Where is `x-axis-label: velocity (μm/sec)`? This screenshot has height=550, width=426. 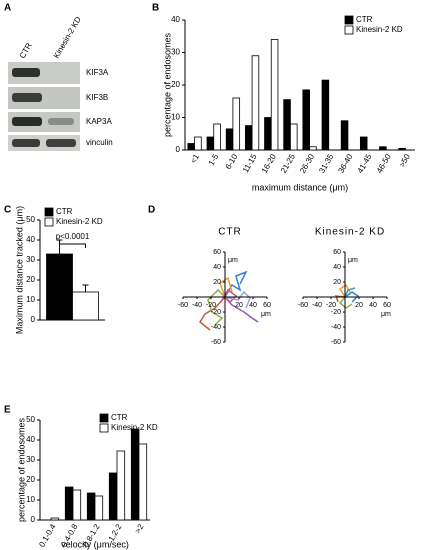
x-axis-label: velocity (μm/sec) is located at coordinates (95, 544).